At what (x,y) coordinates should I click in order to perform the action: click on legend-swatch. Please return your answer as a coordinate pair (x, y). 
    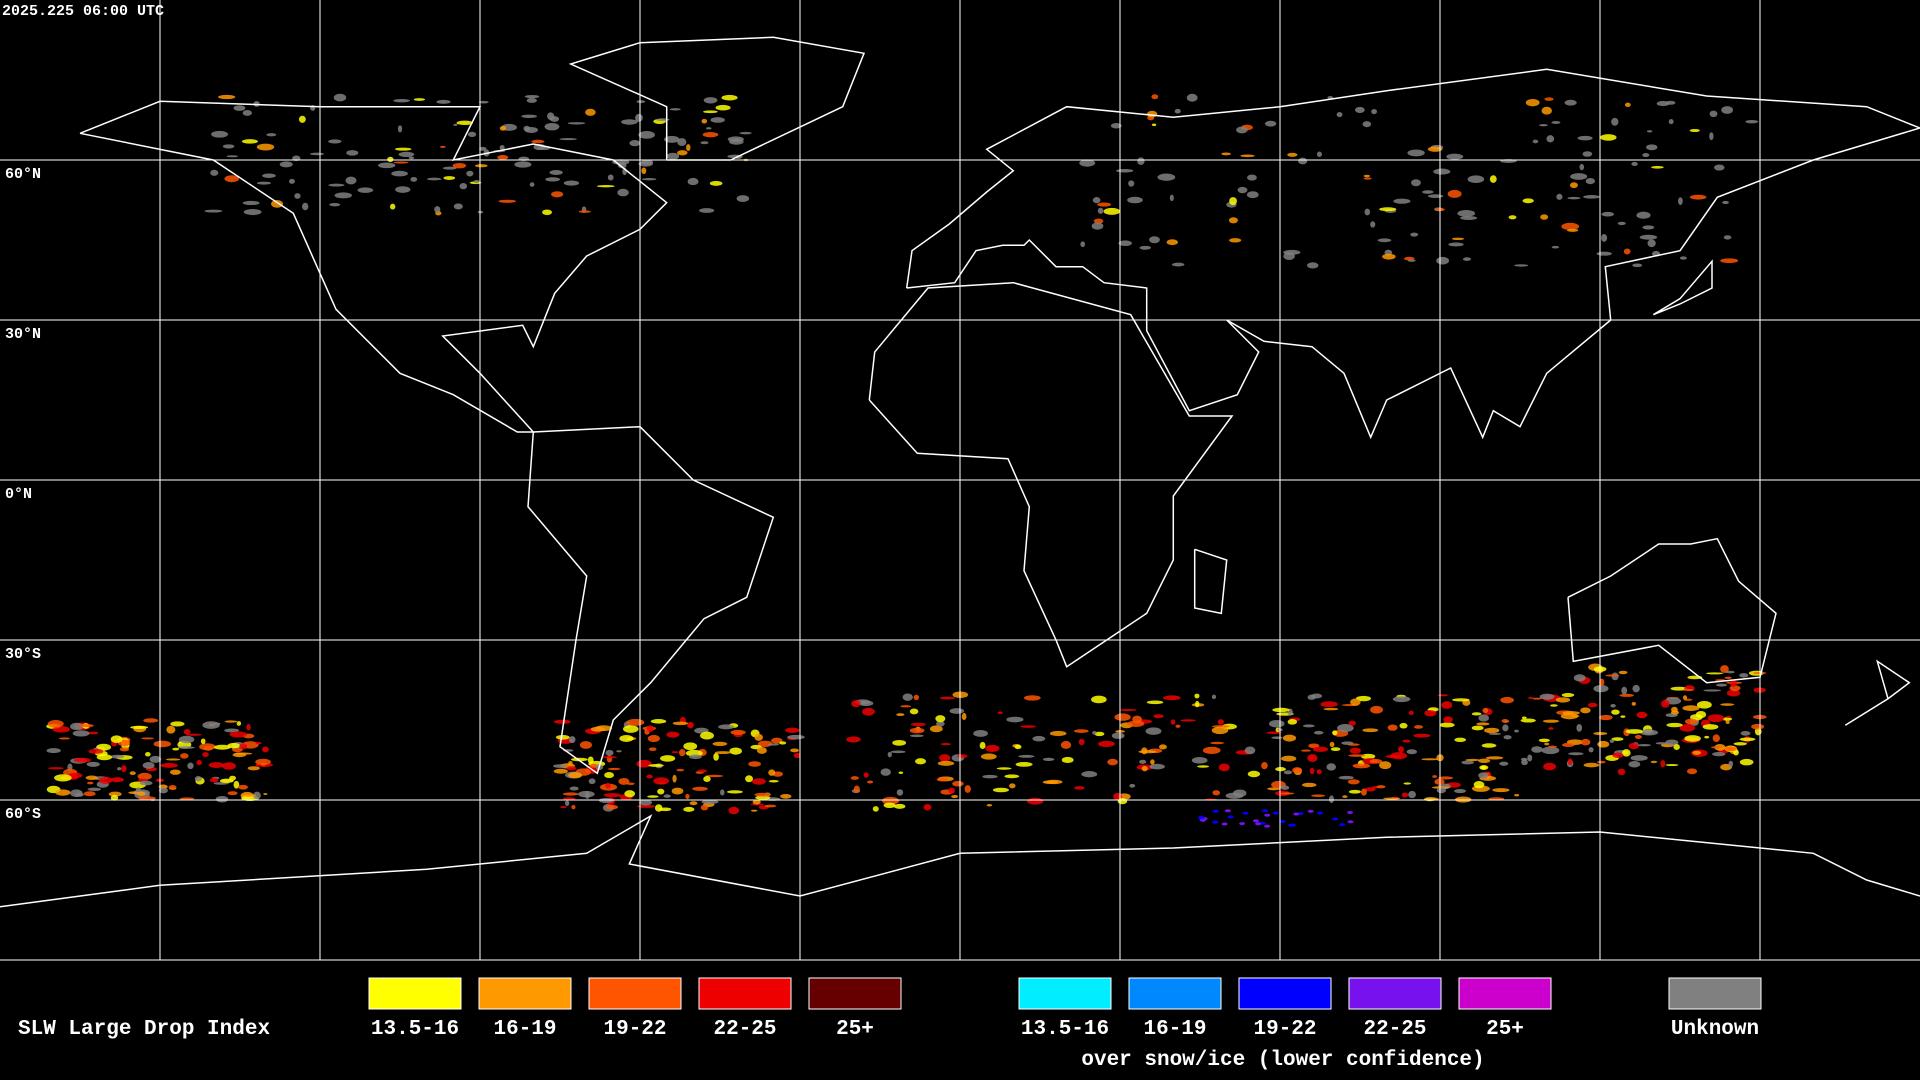
    Looking at the image, I should click on (745, 993).